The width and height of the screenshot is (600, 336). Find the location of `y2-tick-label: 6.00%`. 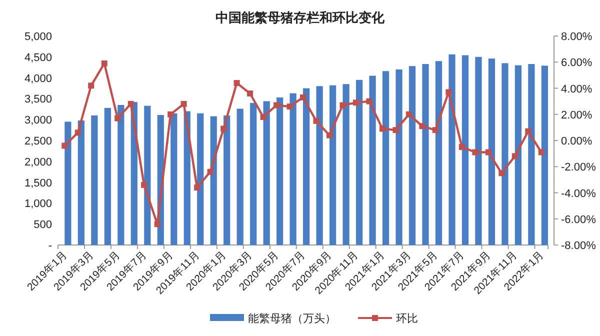

y2-tick-label: 6.00% is located at coordinates (576, 63).